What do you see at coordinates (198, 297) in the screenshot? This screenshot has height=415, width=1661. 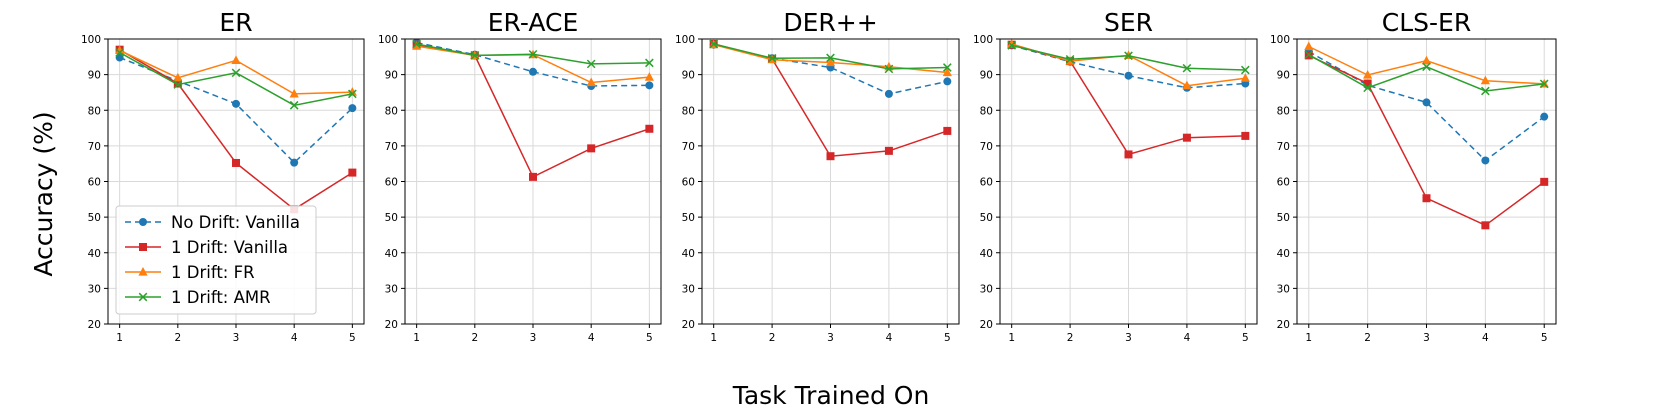 I see `legend-entry-1-drift-amr: 1 Drift: AMR` at bounding box center [198, 297].